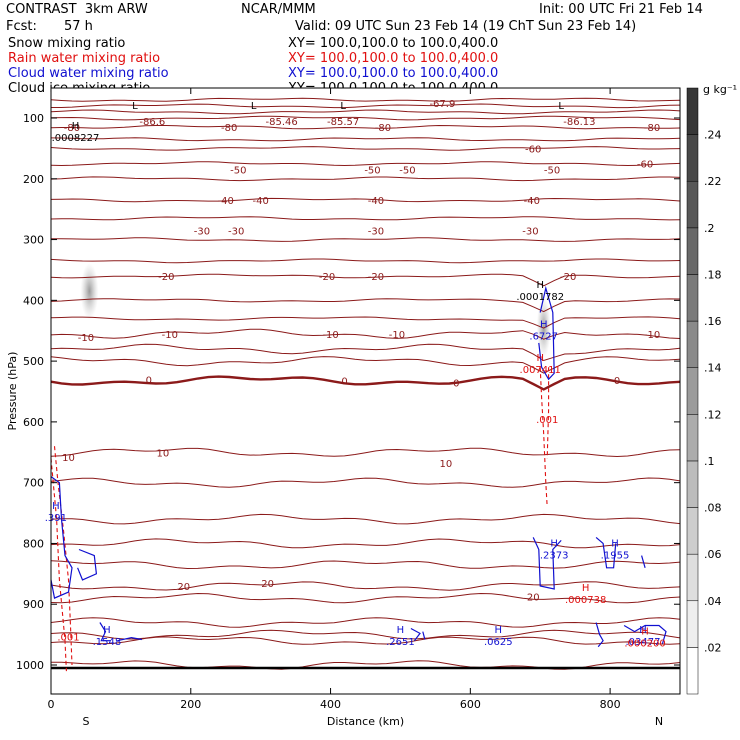  What do you see at coordinates (190, 704) in the screenshot?
I see `x-tick-label: 200` at bounding box center [190, 704].